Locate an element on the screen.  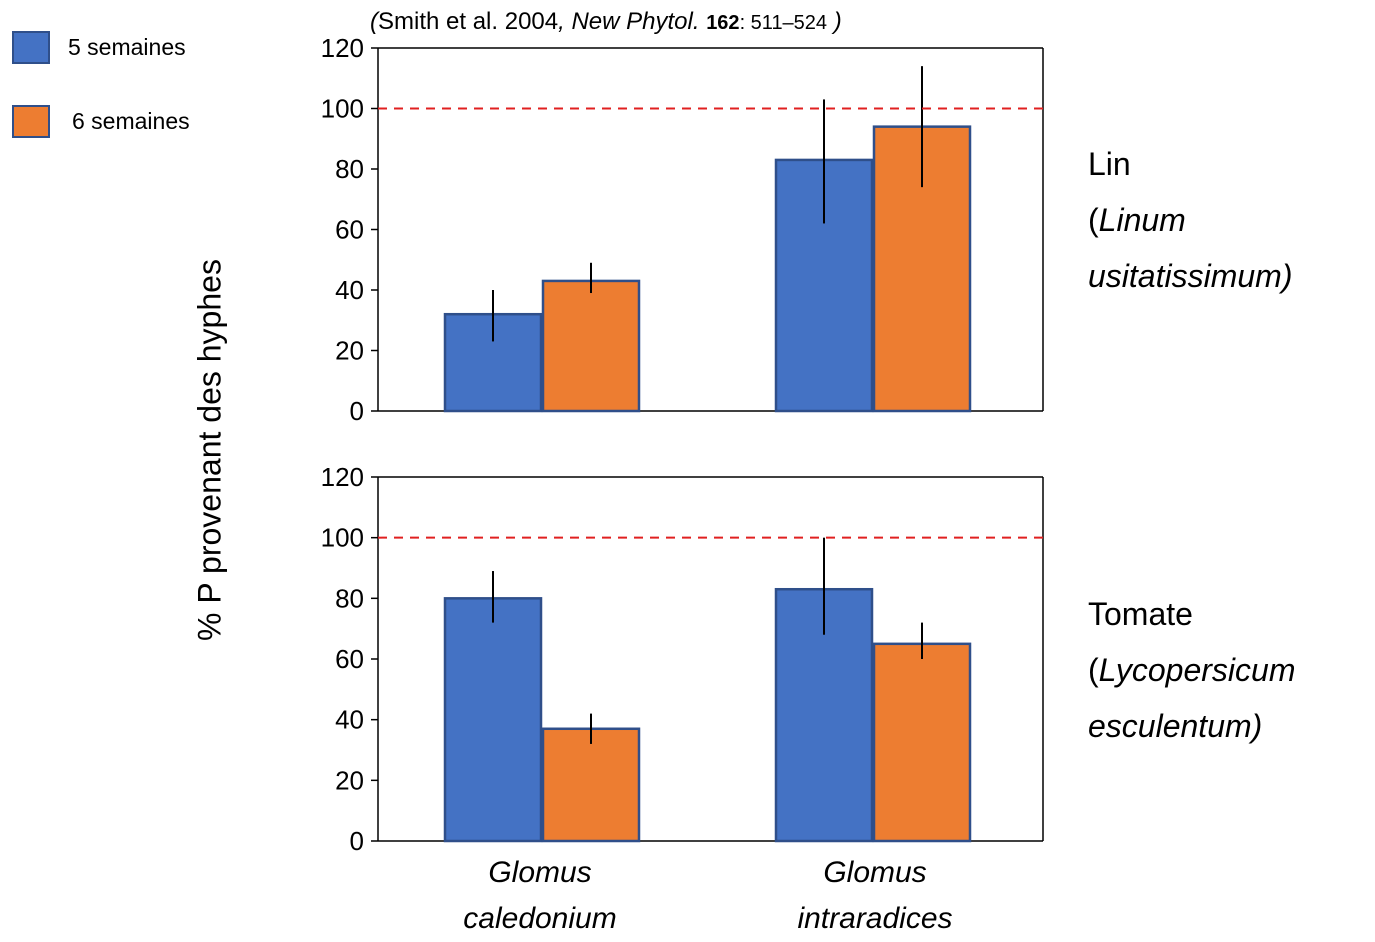
x-category-line2: caledonium is located at coordinates (540, 918).